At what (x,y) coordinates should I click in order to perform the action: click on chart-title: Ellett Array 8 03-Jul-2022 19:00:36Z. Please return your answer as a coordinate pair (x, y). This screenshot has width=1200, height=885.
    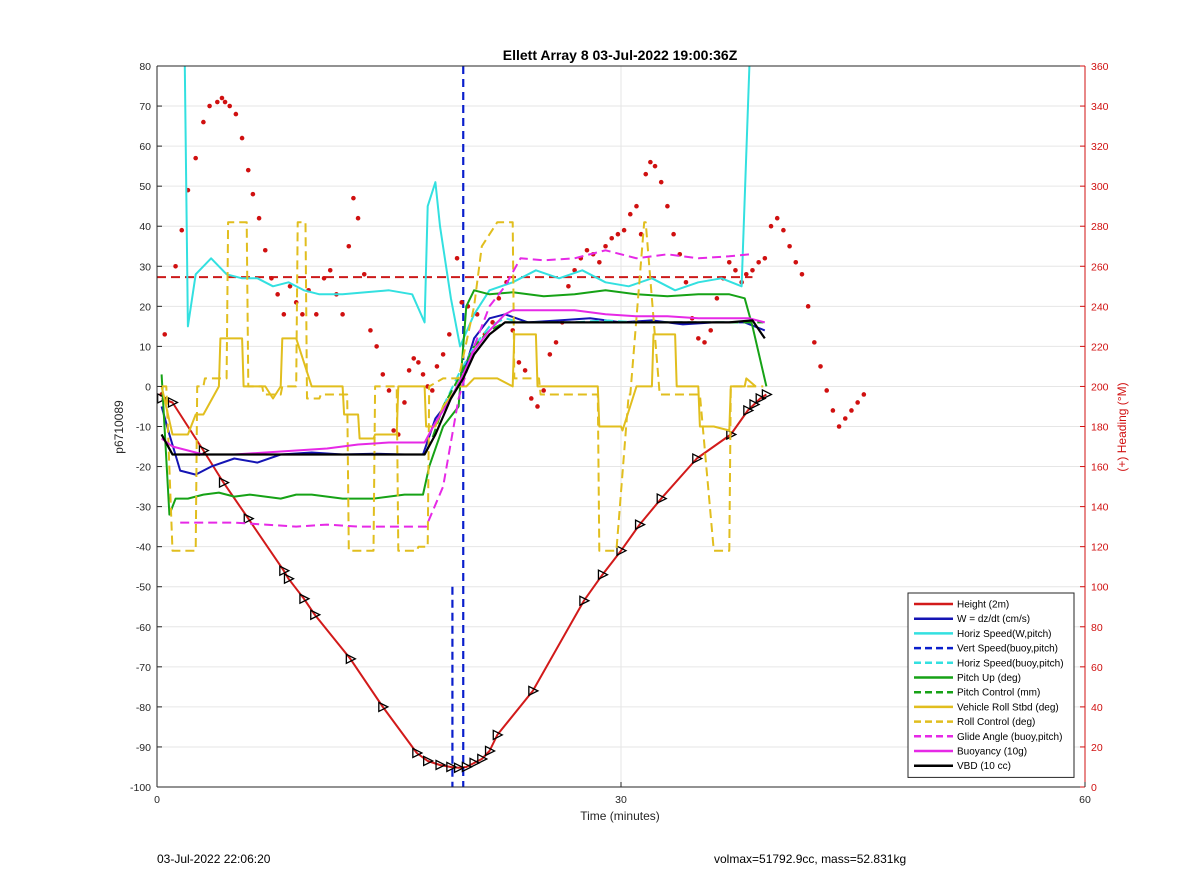
    Looking at the image, I should click on (620, 55).